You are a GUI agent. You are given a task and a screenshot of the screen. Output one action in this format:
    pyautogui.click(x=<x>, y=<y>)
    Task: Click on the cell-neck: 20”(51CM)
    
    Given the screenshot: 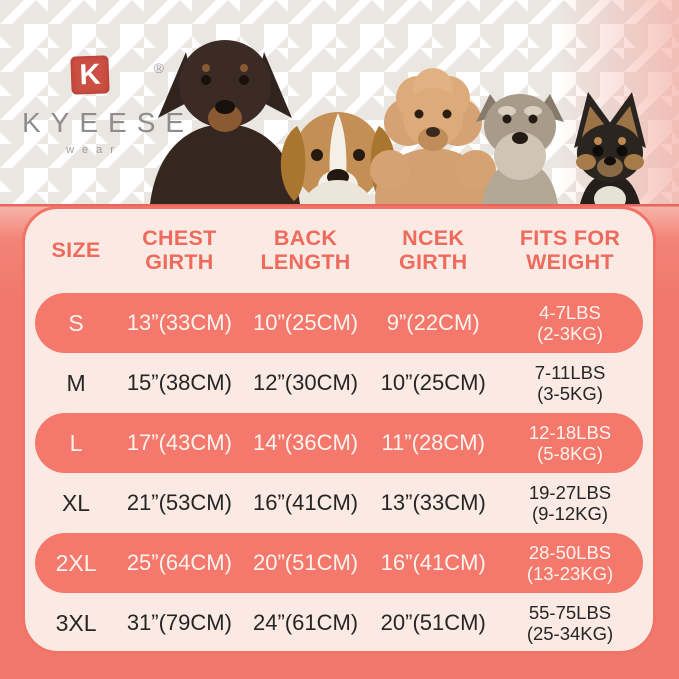 What is the action you would take?
    pyautogui.click(x=433, y=622)
    